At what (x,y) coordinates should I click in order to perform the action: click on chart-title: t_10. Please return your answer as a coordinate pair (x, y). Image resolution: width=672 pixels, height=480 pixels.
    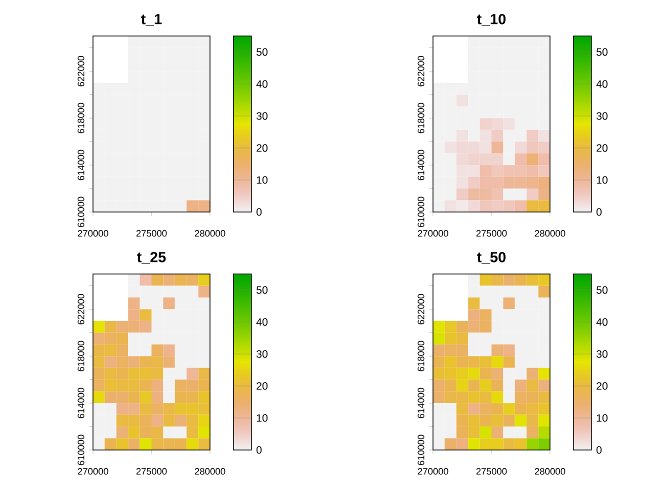
    Looking at the image, I should click on (491, 20).